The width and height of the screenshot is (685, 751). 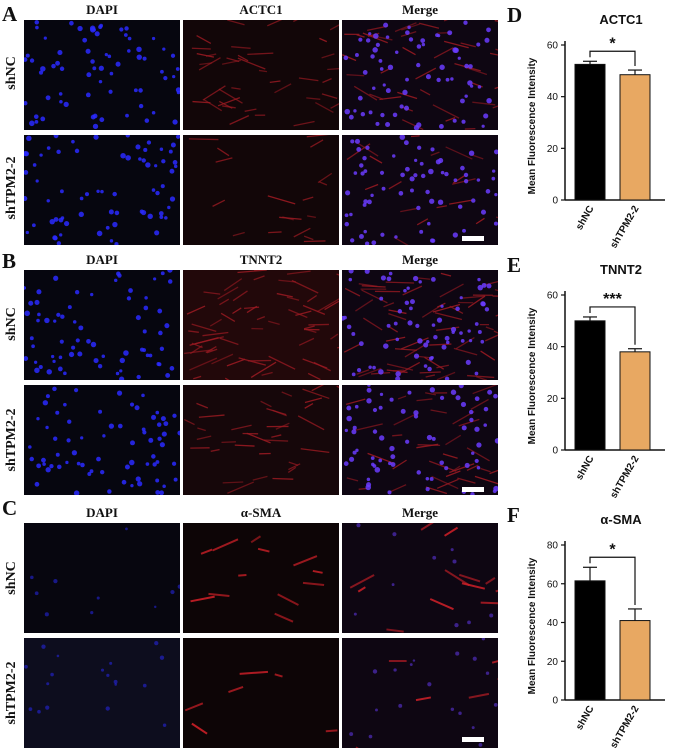 What do you see at coordinates (553, 546) in the screenshot?
I see `y-tick-label: 80` at bounding box center [553, 546].